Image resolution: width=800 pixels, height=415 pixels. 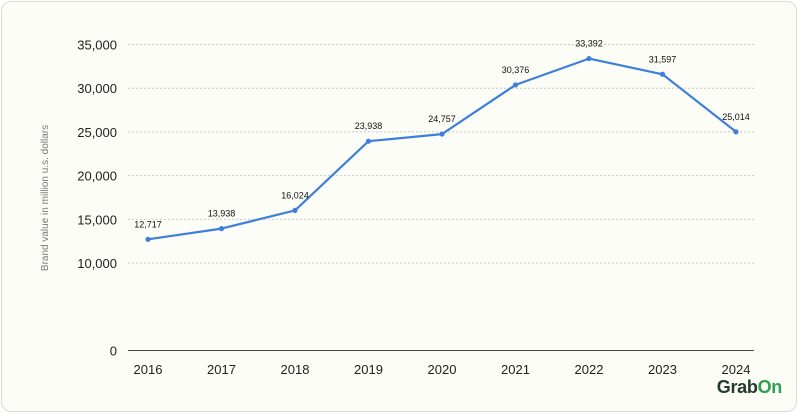 What do you see at coordinates (113, 351) in the screenshot?
I see `y-tick-label: 0` at bounding box center [113, 351].